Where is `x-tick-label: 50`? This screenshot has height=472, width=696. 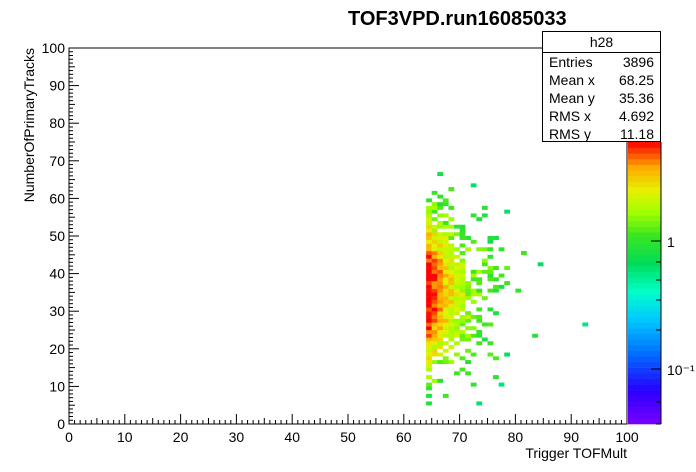
x-tick-label: 50 is located at coordinates (348, 437).